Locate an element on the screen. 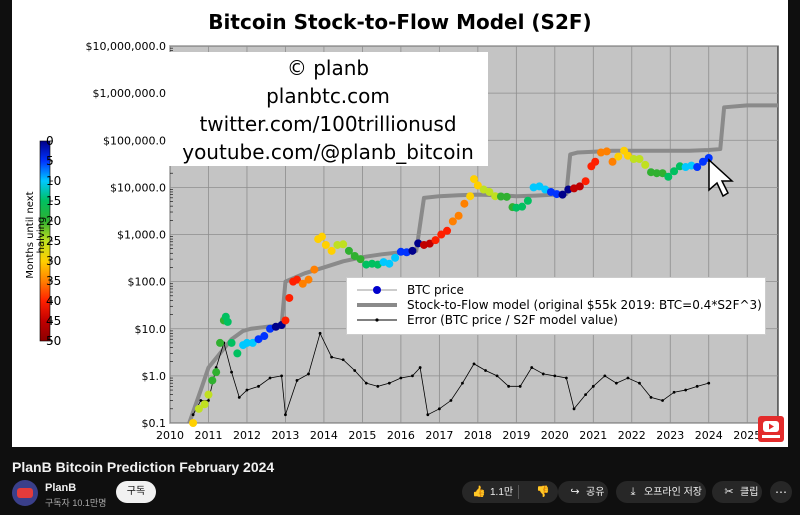 The image size is (800, 515). subscribe-button: 구독 is located at coordinates (136, 492).